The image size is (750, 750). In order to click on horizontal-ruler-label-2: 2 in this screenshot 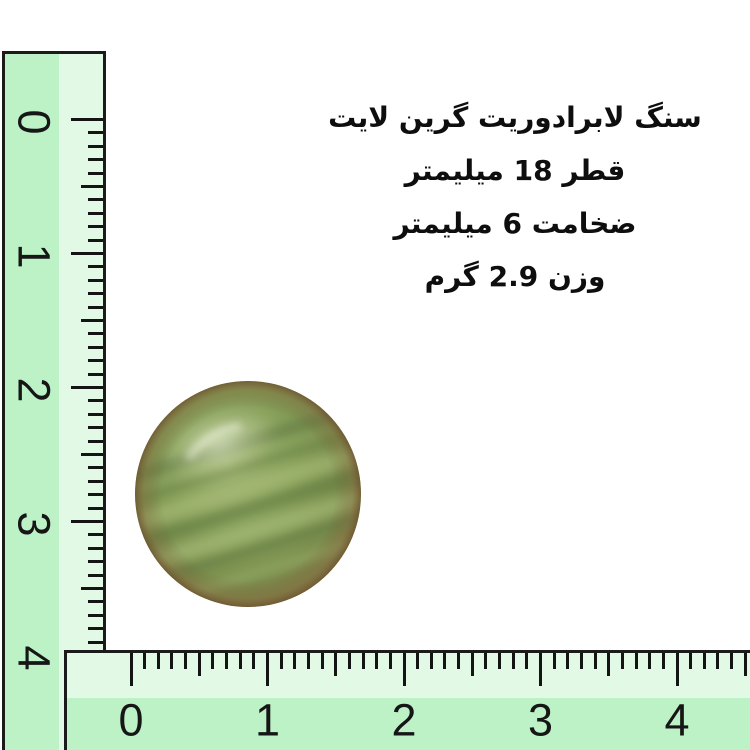, I will do `click(404, 720)`.